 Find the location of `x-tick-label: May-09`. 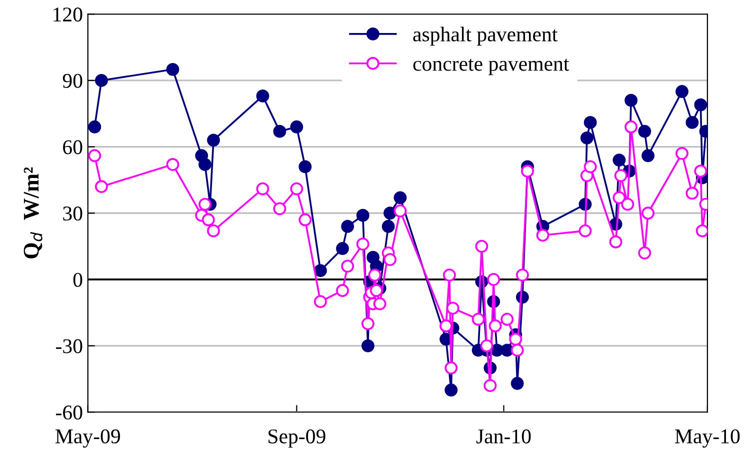

x-tick-label: May-09 is located at coordinates (87, 438).